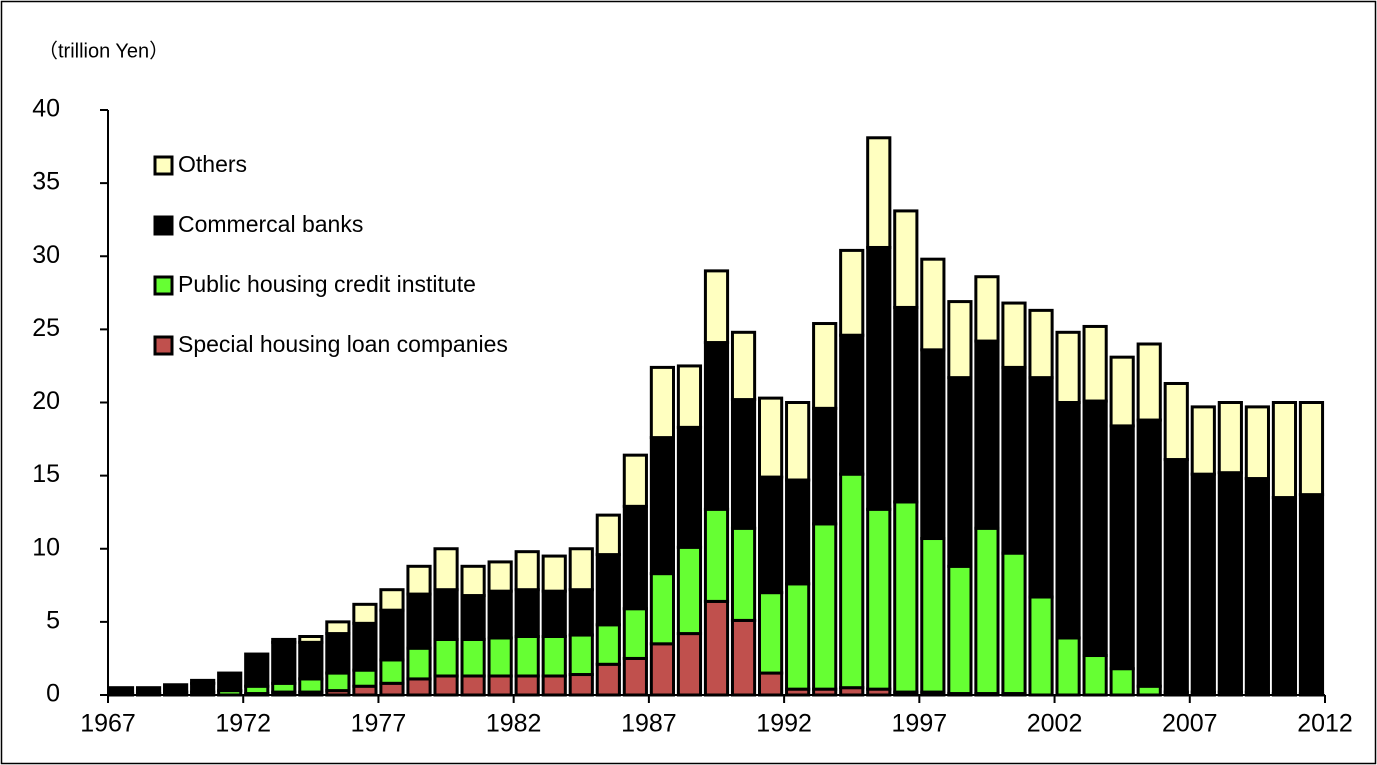 This screenshot has height=765, width=1377. What do you see at coordinates (270, 224) in the screenshot?
I see `legend-label: Commercal banks` at bounding box center [270, 224].